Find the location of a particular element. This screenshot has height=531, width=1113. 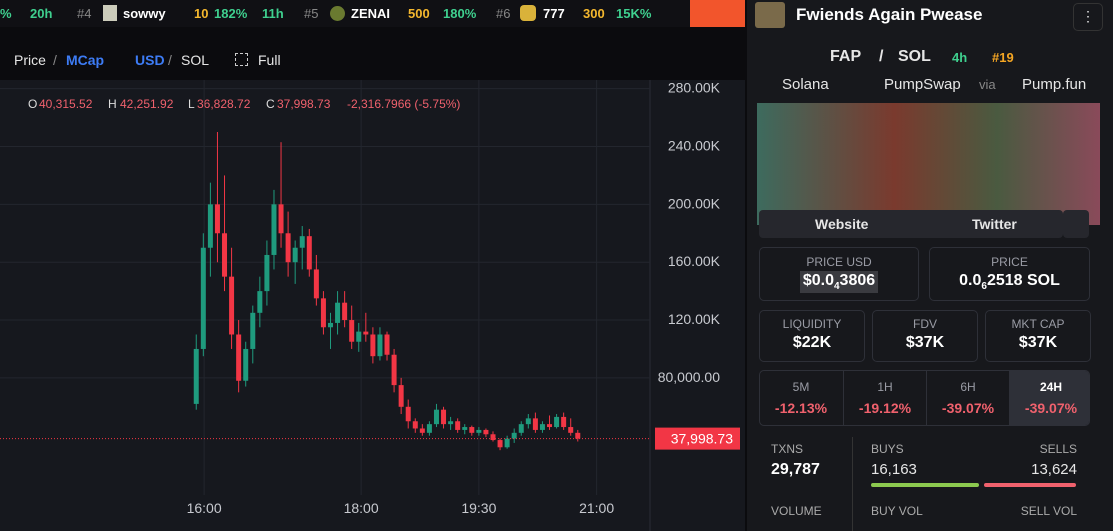

ohlc-value: 37,998.73 is located at coordinates (304, 104).